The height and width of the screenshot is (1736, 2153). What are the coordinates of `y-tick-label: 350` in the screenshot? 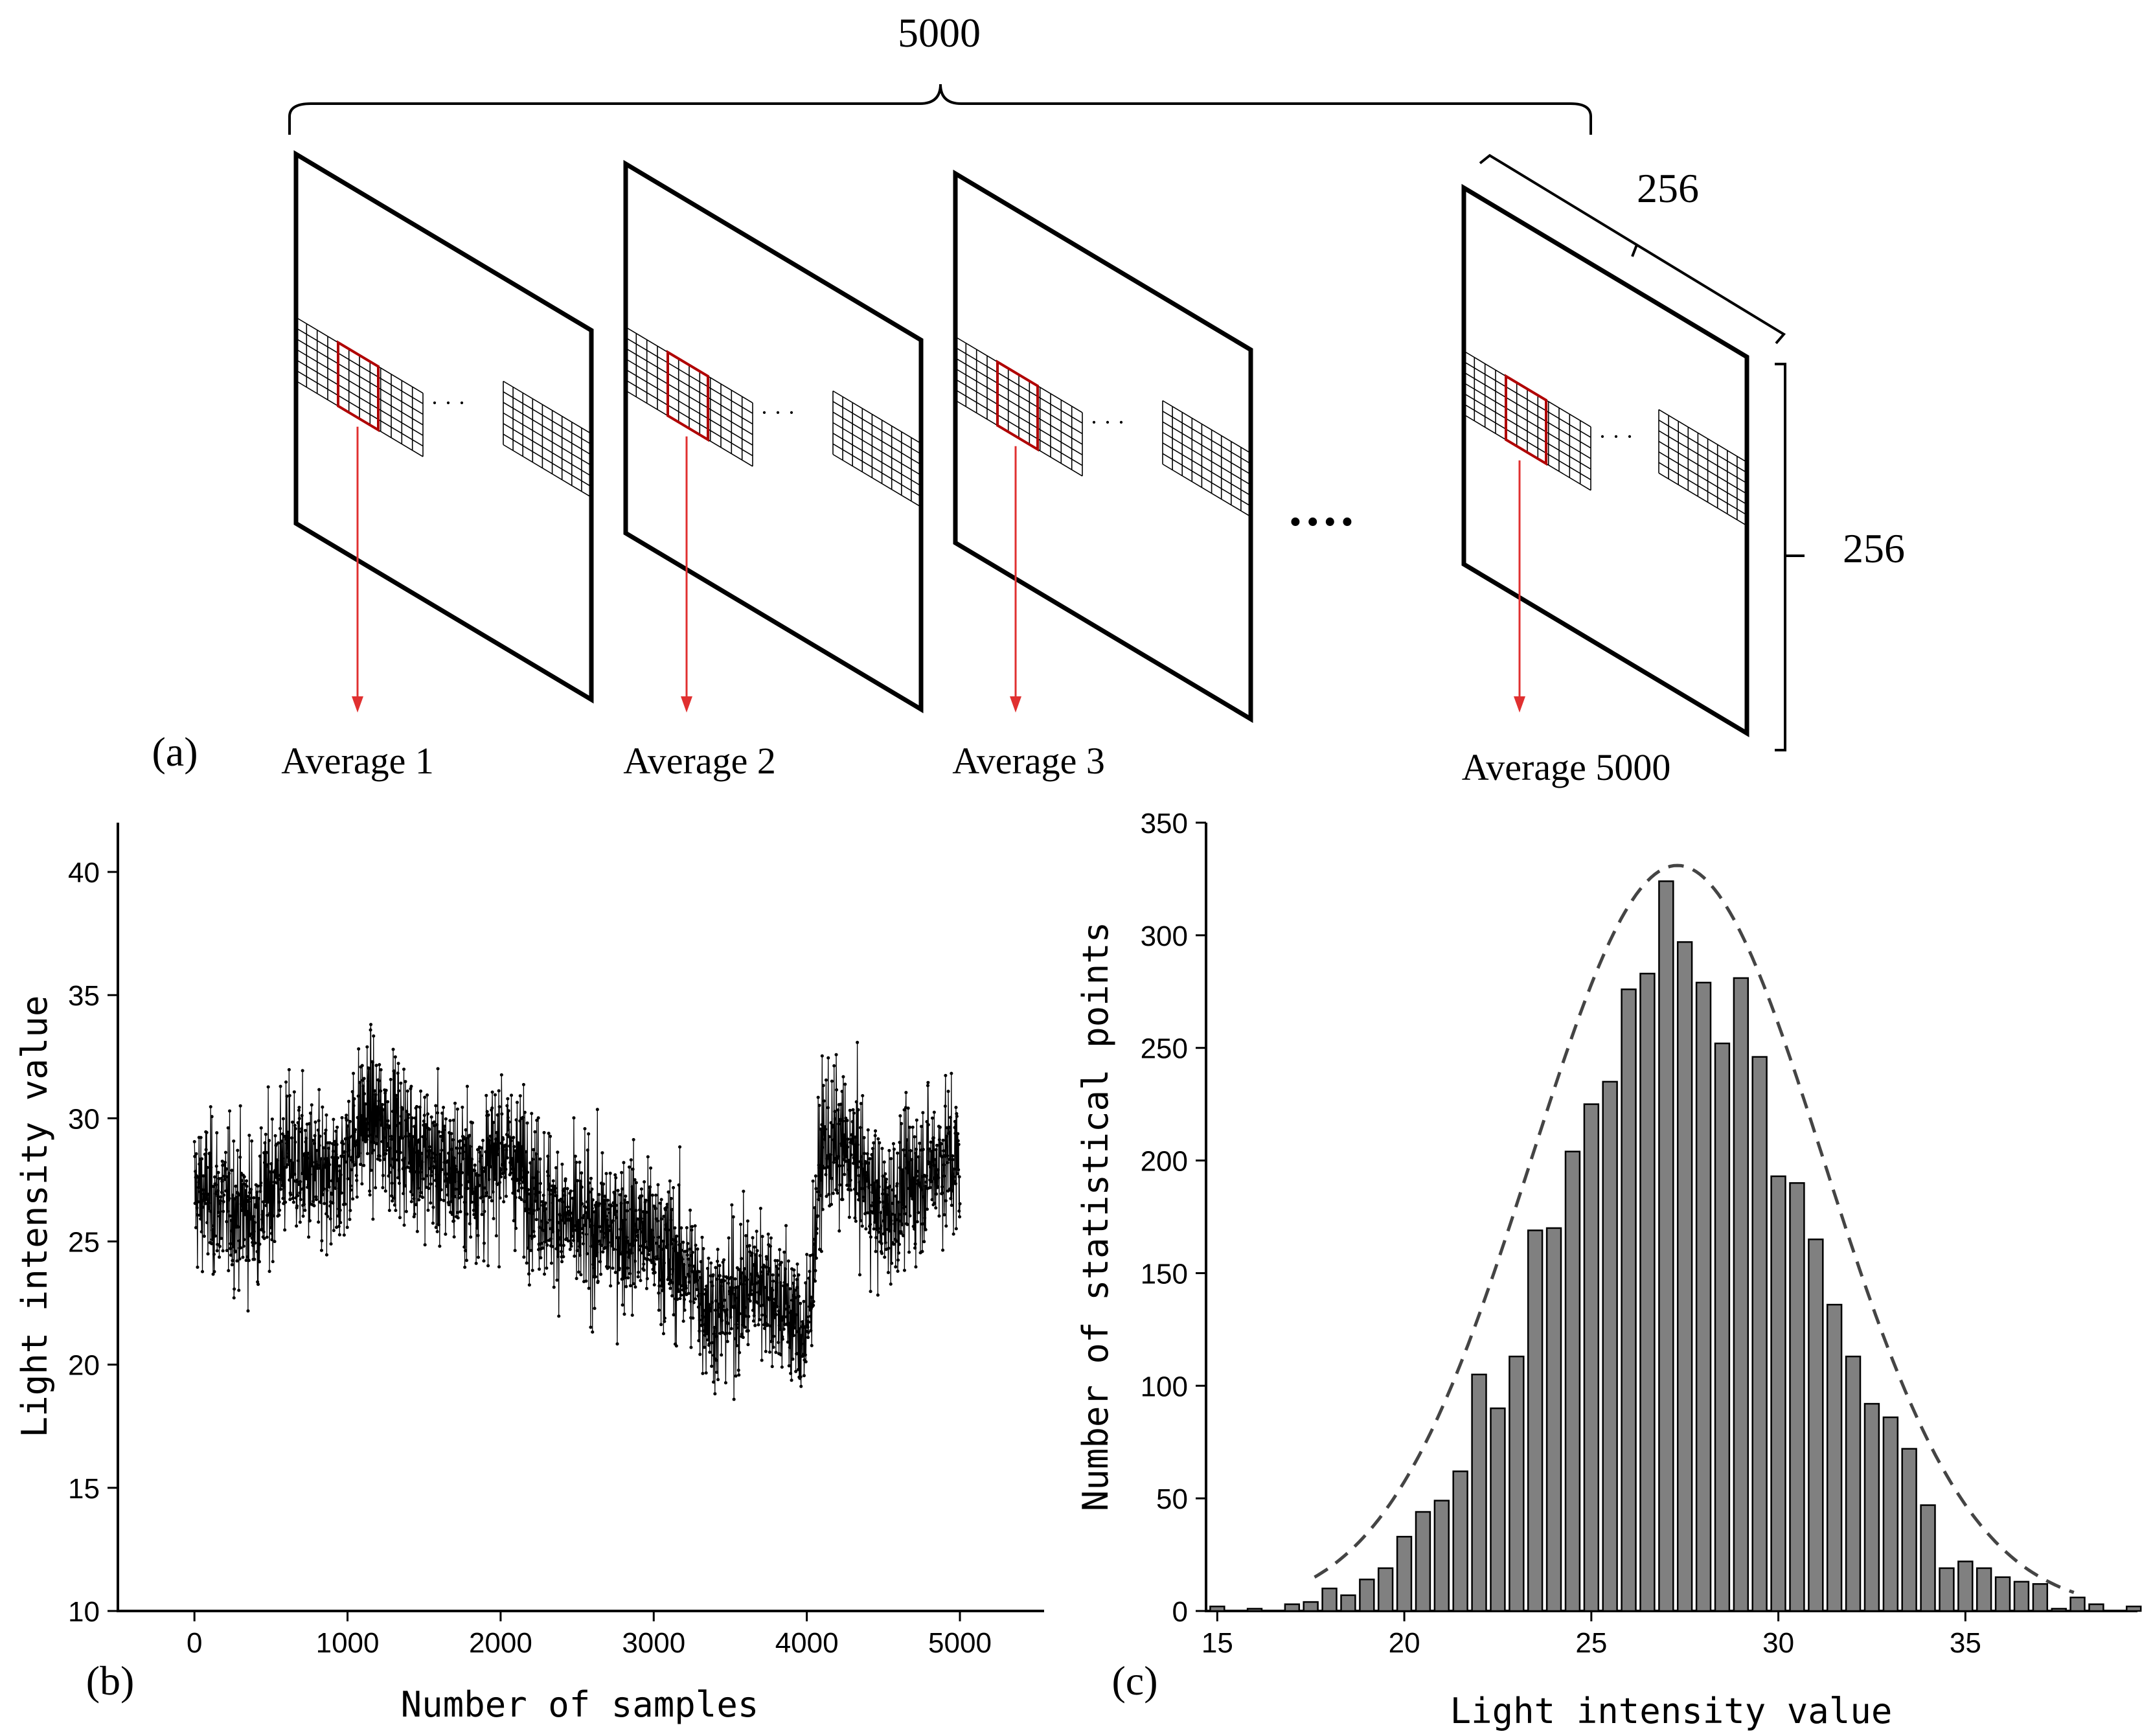 It's located at (1165, 824).